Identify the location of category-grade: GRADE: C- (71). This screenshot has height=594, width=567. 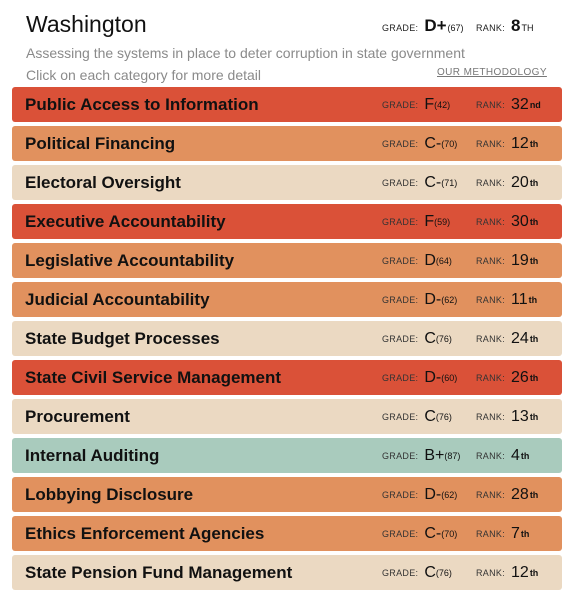
(419, 182).